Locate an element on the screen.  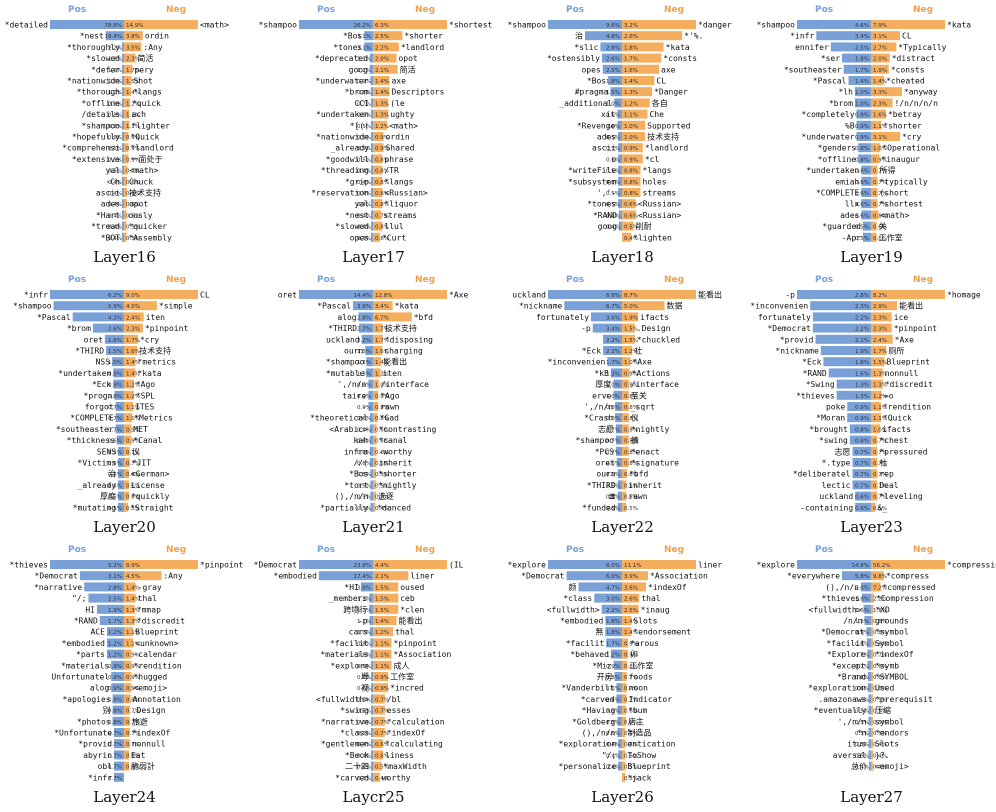
pos-token-label: *COMPLETE is located at coordinates (92, 418).